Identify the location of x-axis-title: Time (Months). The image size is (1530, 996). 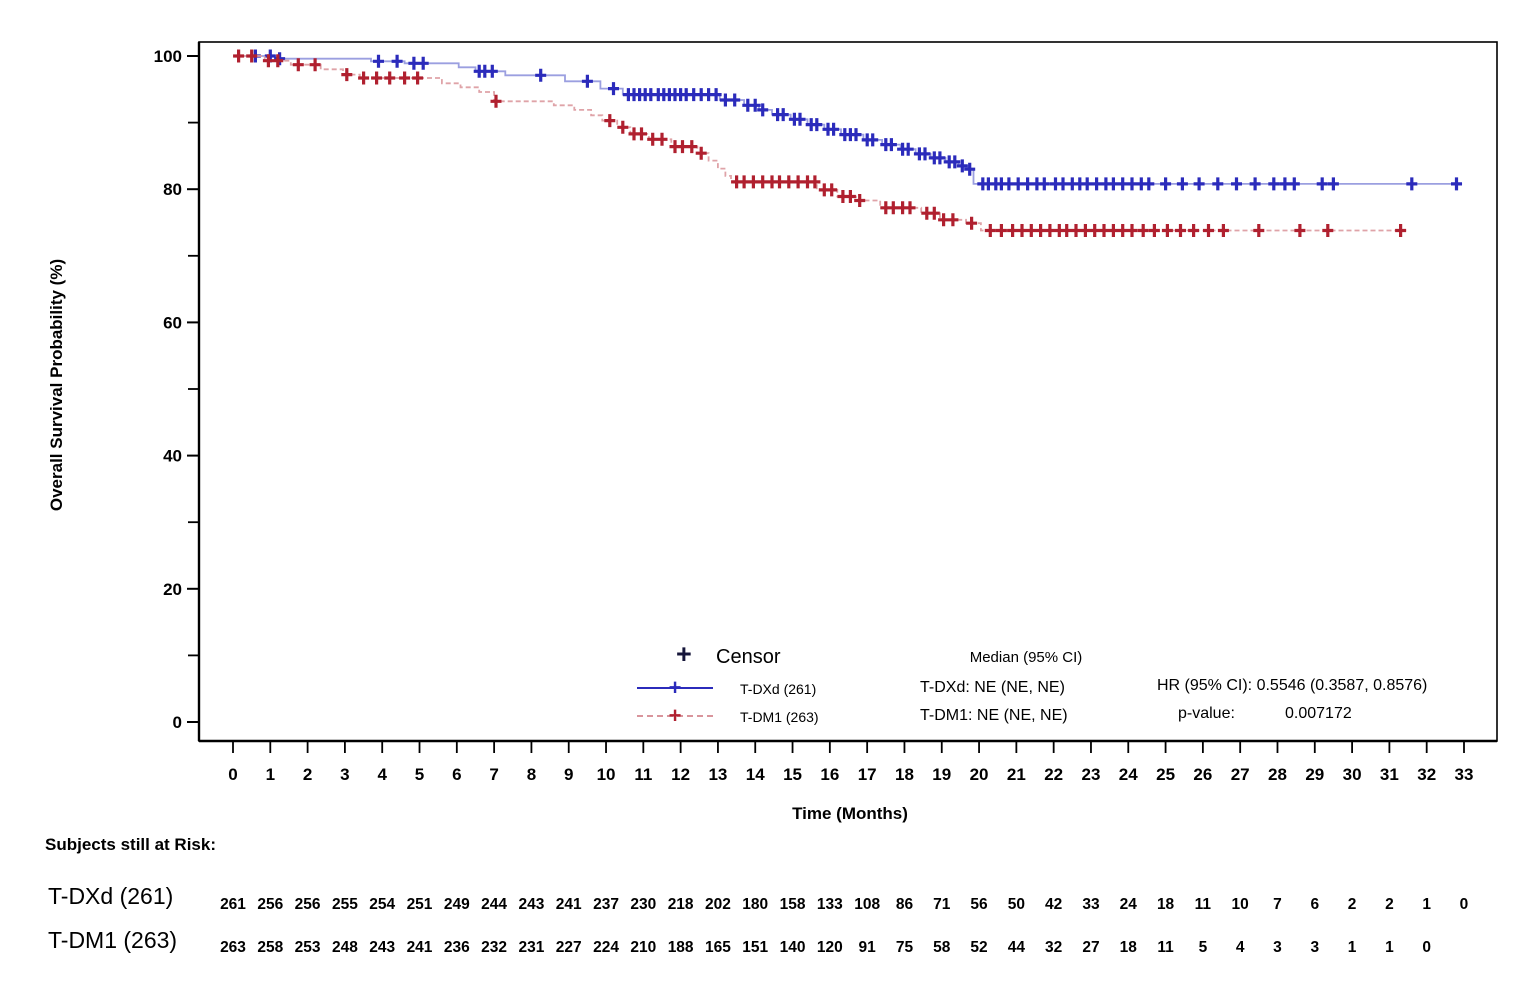
(850, 813).